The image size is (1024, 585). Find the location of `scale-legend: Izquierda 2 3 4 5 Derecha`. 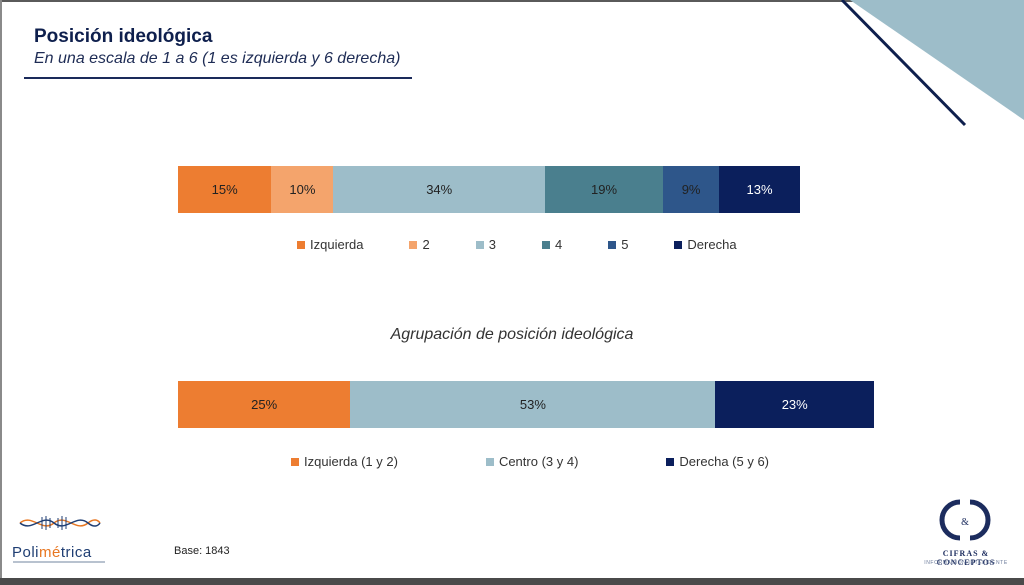

scale-legend: Izquierda 2 3 4 5 Derecha is located at coordinates (517, 244).